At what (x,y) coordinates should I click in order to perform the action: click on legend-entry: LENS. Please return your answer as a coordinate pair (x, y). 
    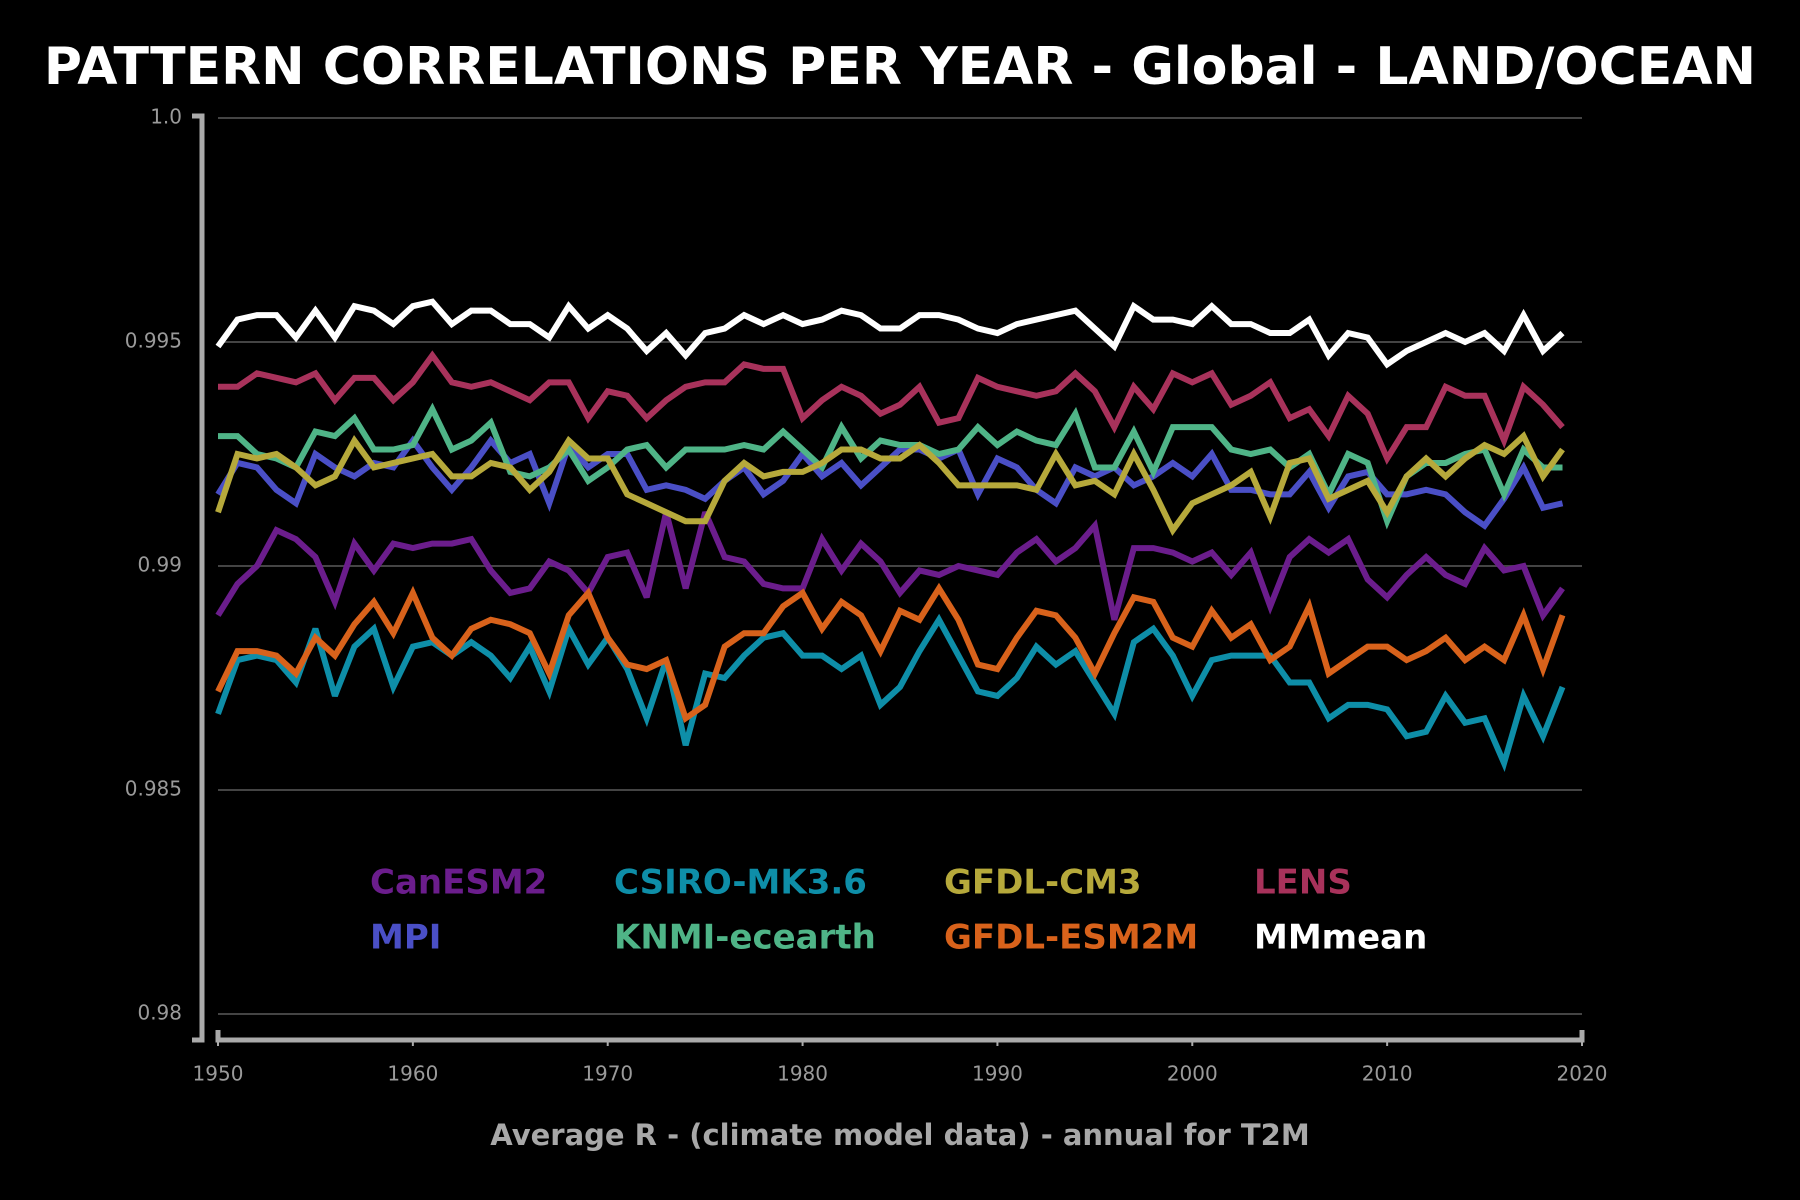
    Looking at the image, I should click on (1303, 883).